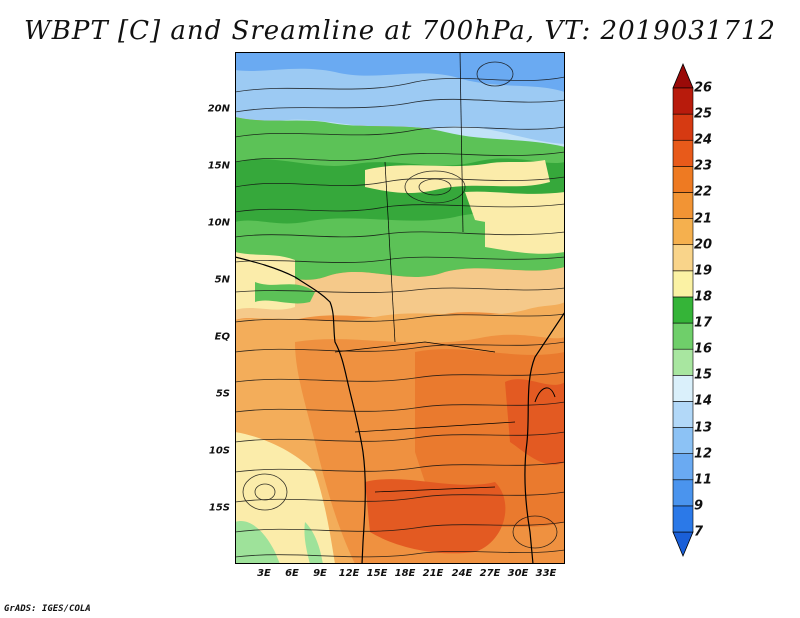 The width and height of the screenshot is (800, 618). I want to click on colorbar-tick-label: 24, so click(703, 140).